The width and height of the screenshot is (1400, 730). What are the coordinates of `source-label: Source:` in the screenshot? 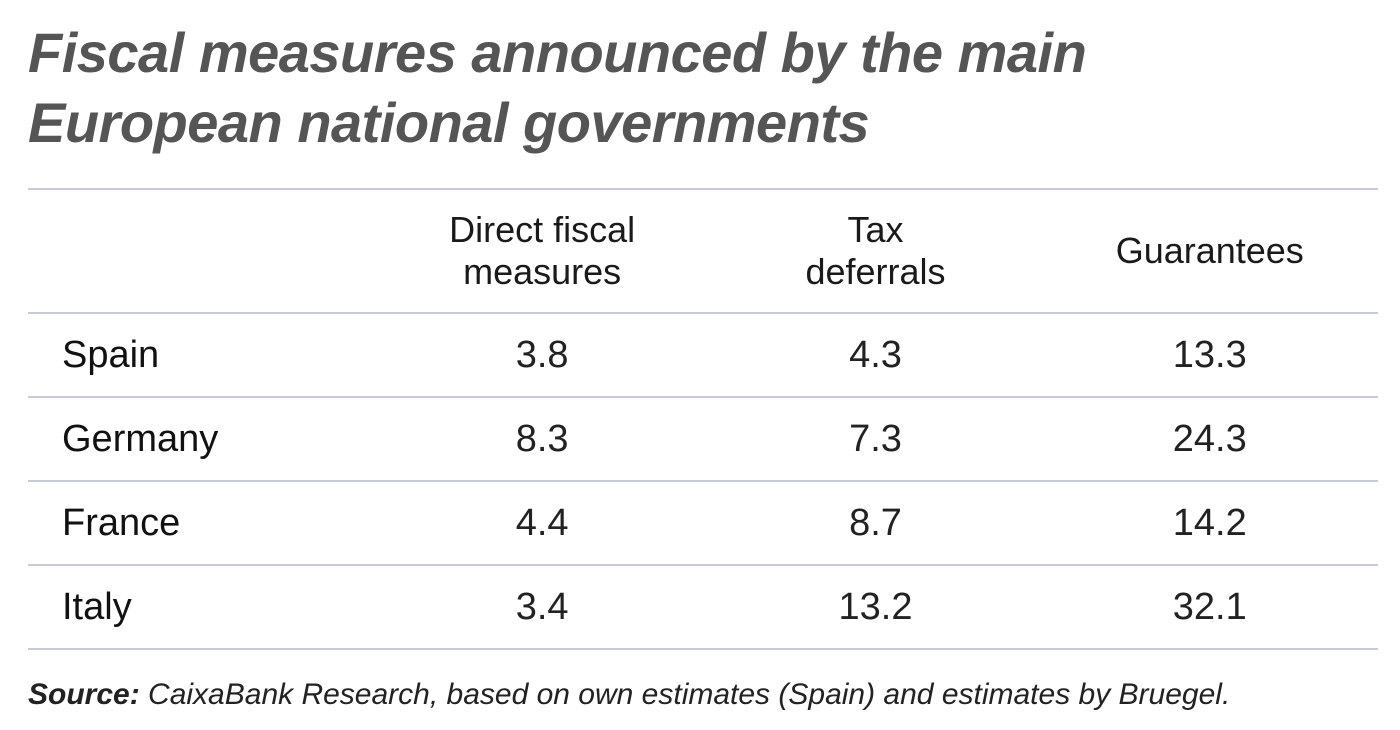 It's located at (84, 694).